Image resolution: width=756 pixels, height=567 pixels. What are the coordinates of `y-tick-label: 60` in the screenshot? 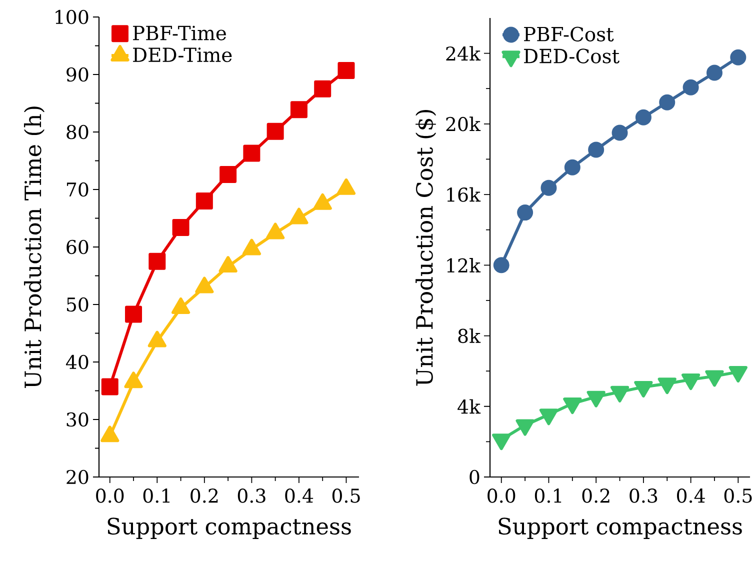 It's located at (77, 247).